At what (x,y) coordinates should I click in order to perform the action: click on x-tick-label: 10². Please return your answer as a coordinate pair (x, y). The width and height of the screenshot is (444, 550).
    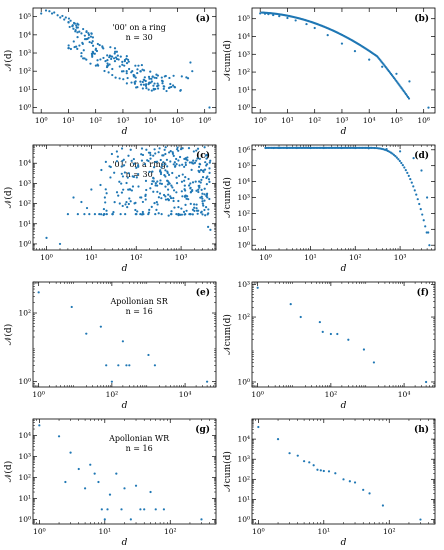
    Looking at the image, I should click on (136, 257).